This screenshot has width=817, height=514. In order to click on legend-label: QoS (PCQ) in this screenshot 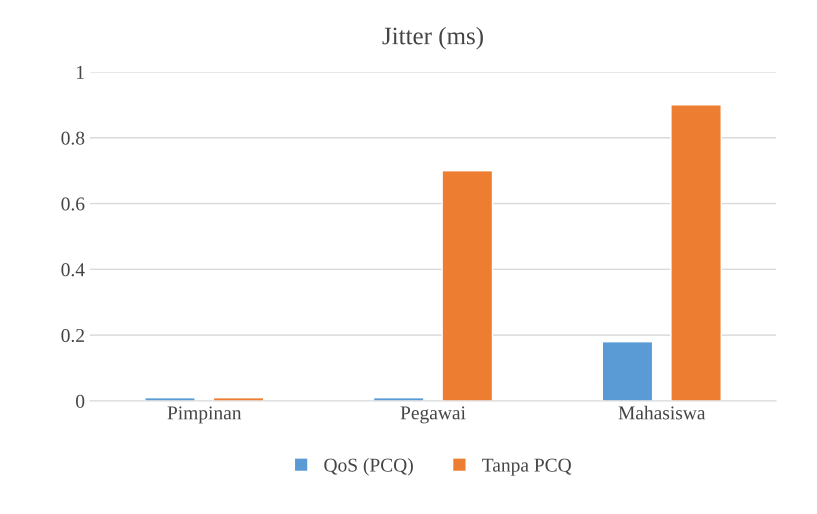, I will do `click(368, 467)`.